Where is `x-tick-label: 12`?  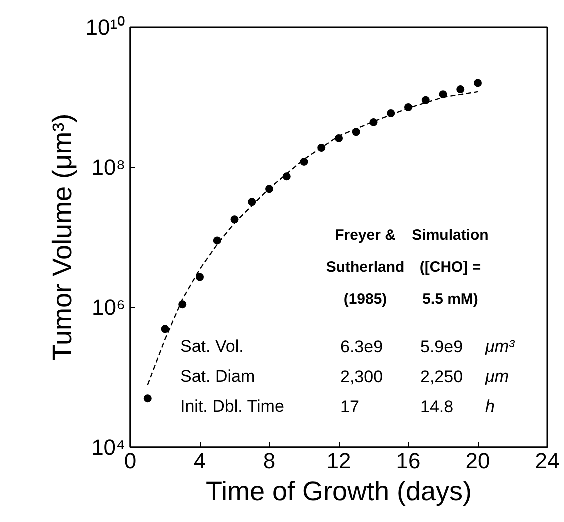 x-tick-label: 12 is located at coordinates (339, 461).